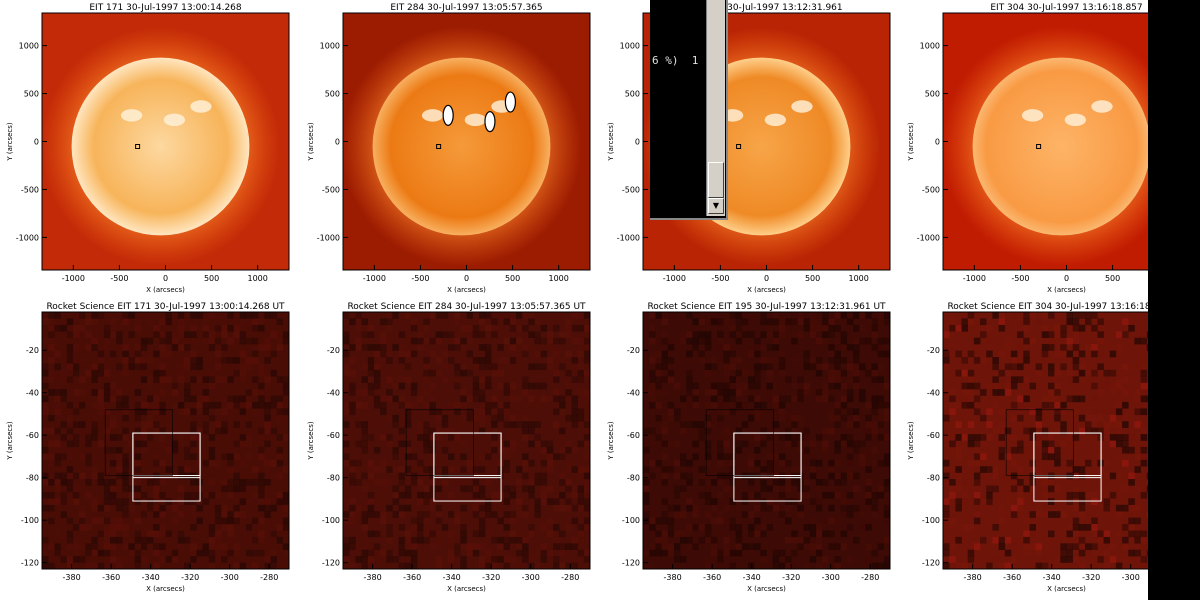 The height and width of the screenshot is (600, 1200). What do you see at coordinates (1020, 278) in the screenshot?
I see `top-axes-xtick-label: -500` at bounding box center [1020, 278].